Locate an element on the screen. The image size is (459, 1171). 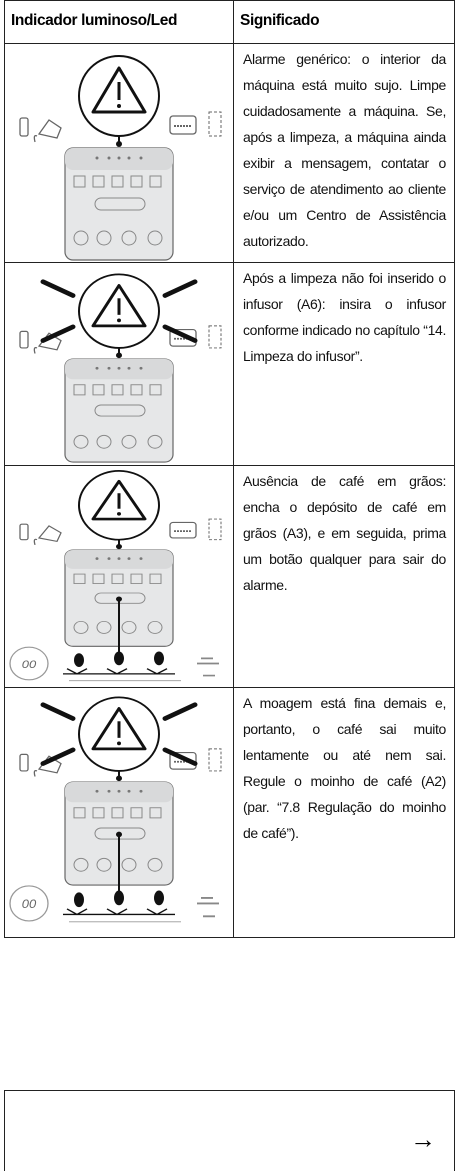
header-cell: Indicador luminoso/Led is located at coordinates (119, 22).